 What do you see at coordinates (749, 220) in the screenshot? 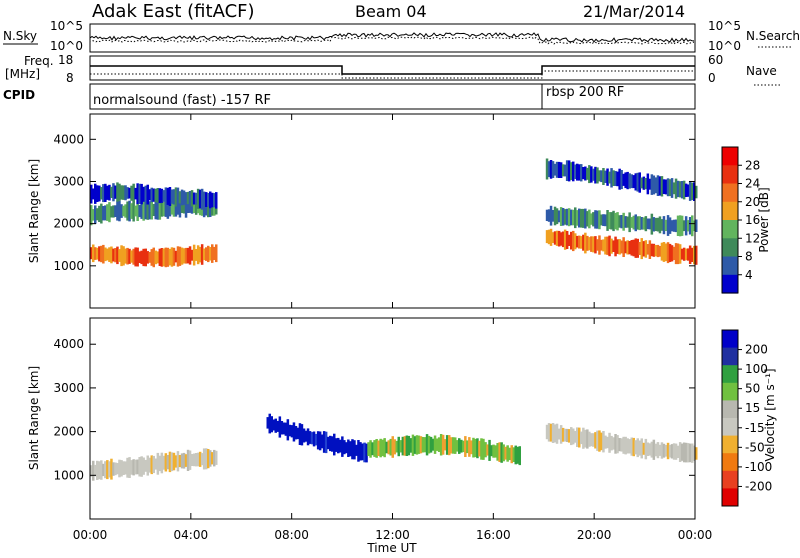
I see `power-colorbar-ticks: 4 8 12 16 20 24 28` at bounding box center [749, 220].